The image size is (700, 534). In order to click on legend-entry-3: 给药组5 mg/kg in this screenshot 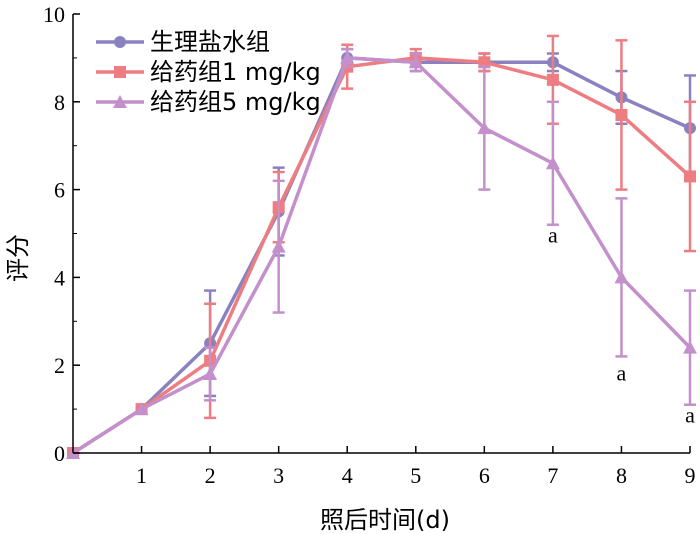, I will do `click(208, 102)`.